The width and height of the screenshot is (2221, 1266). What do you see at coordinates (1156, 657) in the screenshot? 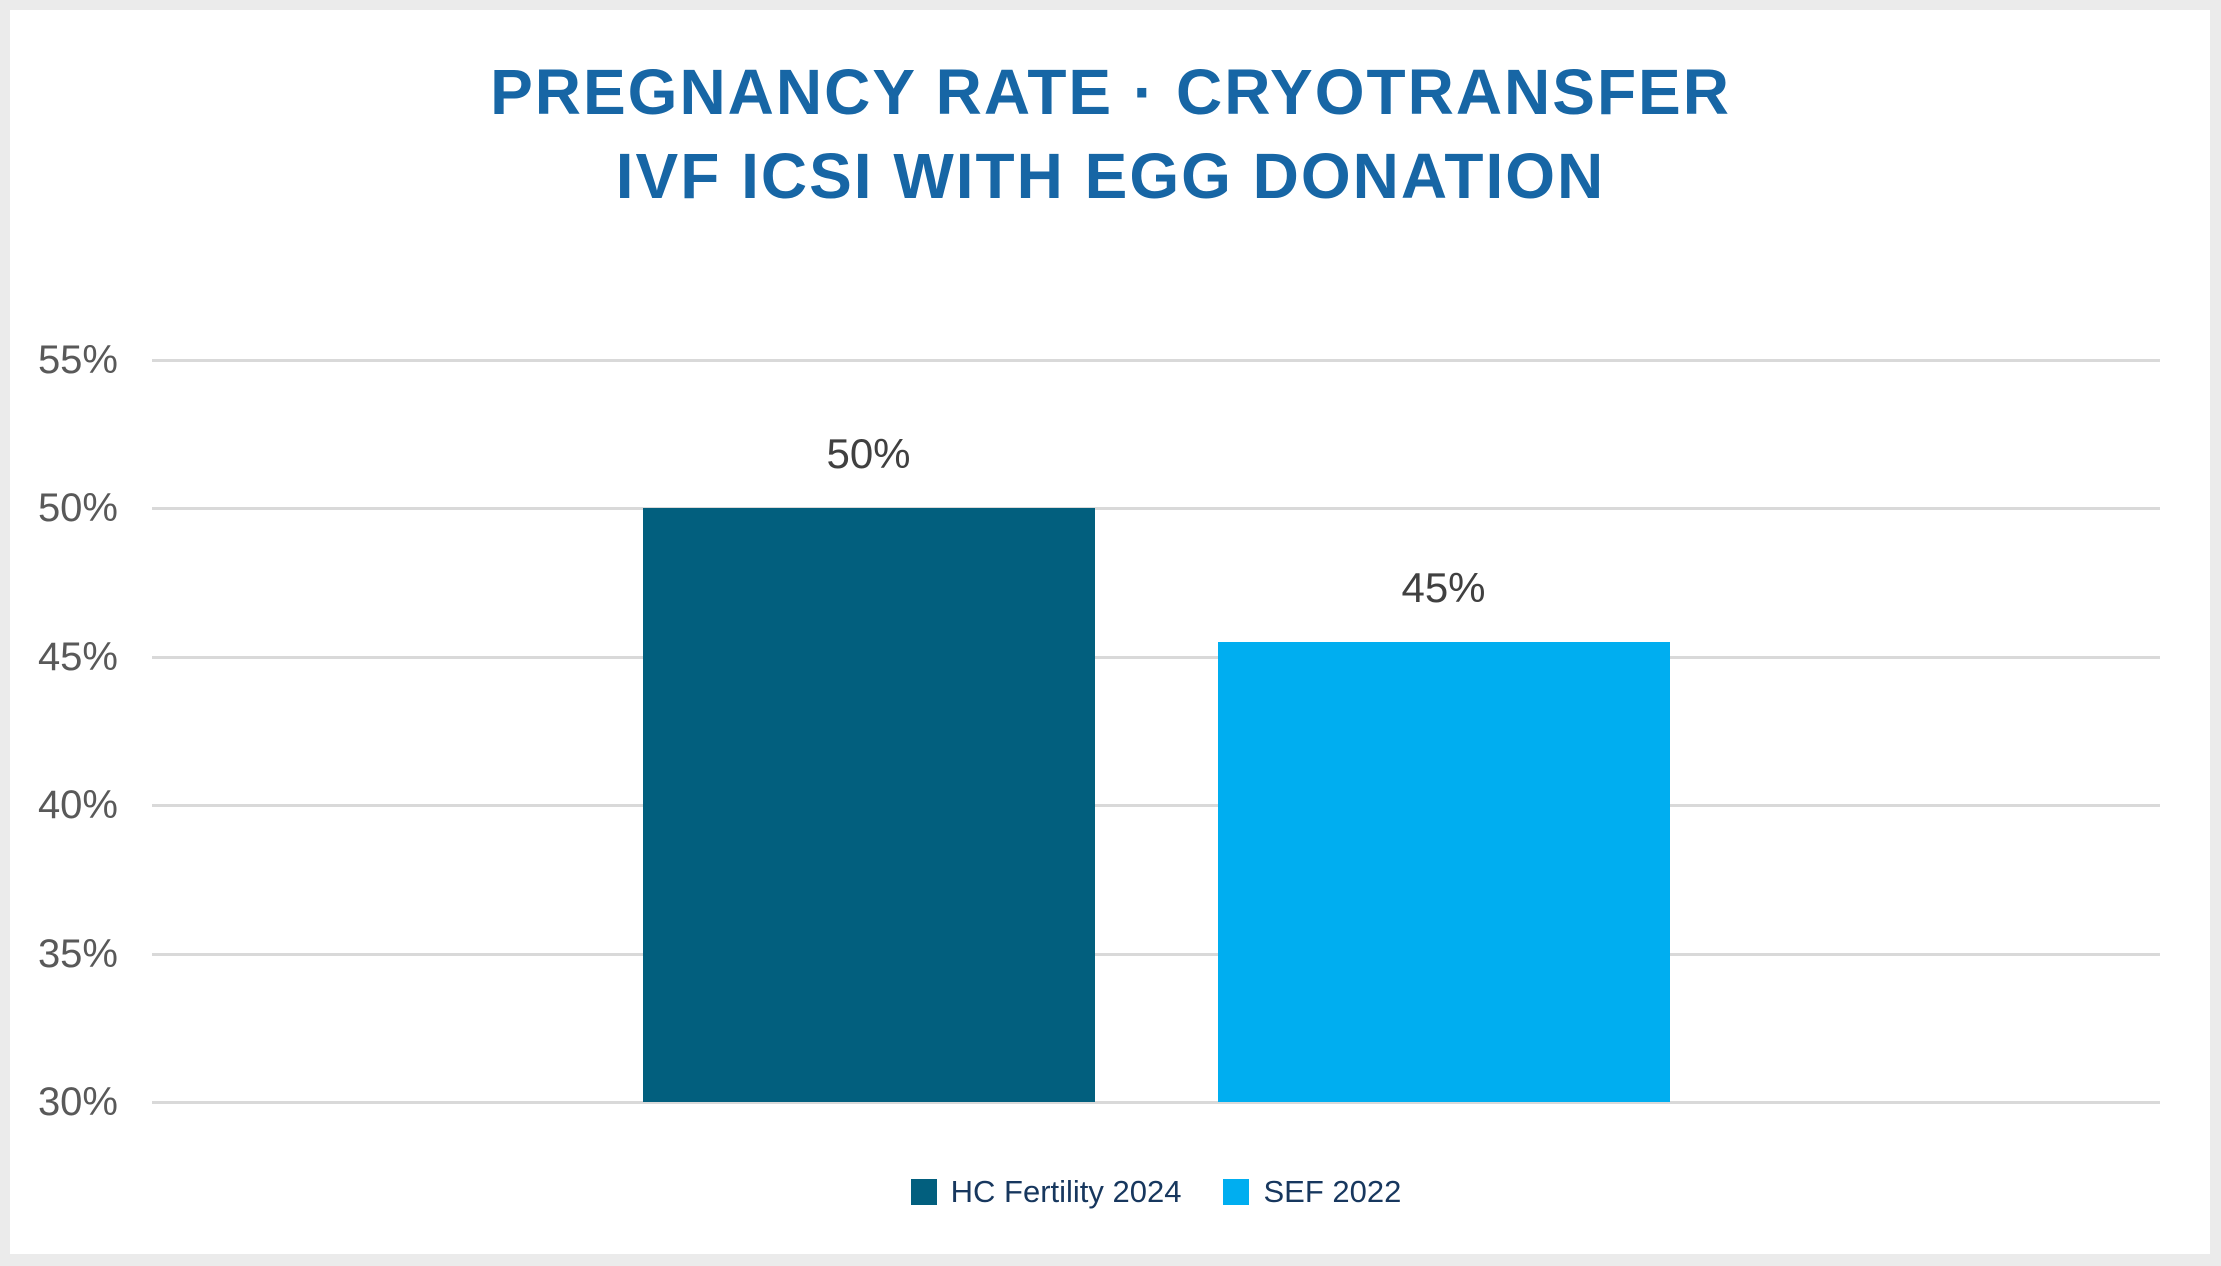
I see `gridline-45pct` at bounding box center [1156, 657].